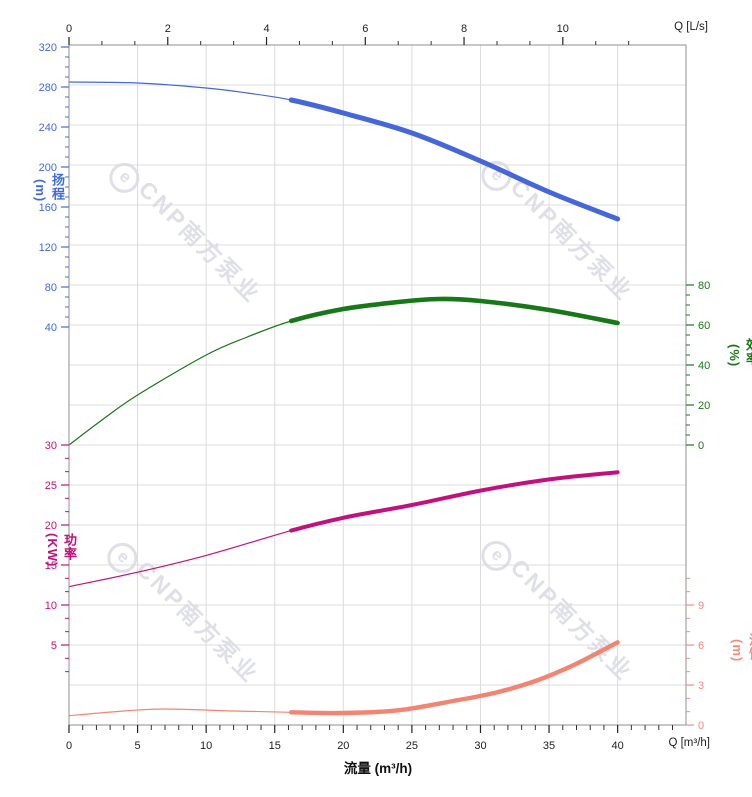 The height and width of the screenshot is (797, 752). Describe the element at coordinates (40, 191) in the screenshot. I see `head-axis-unit: (m)` at that location.